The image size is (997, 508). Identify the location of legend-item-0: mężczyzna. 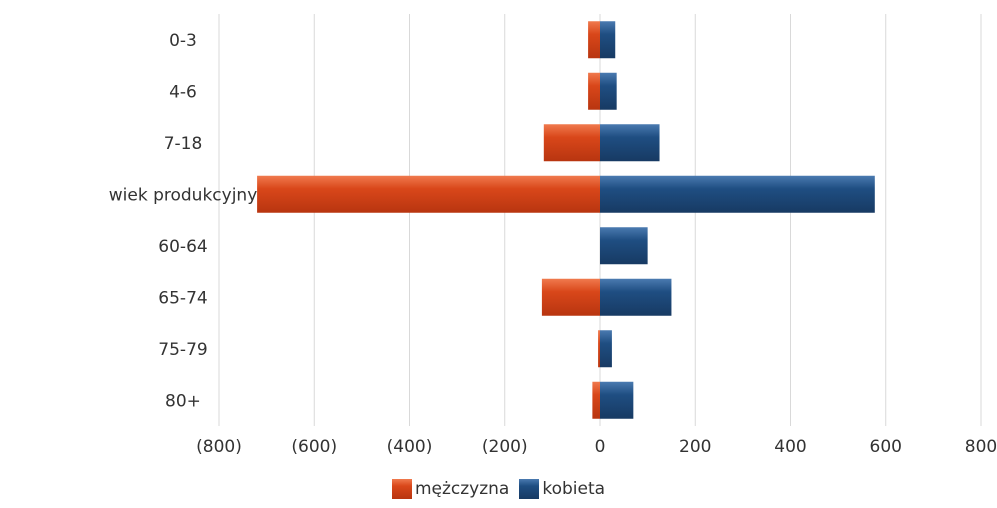
(450, 489).